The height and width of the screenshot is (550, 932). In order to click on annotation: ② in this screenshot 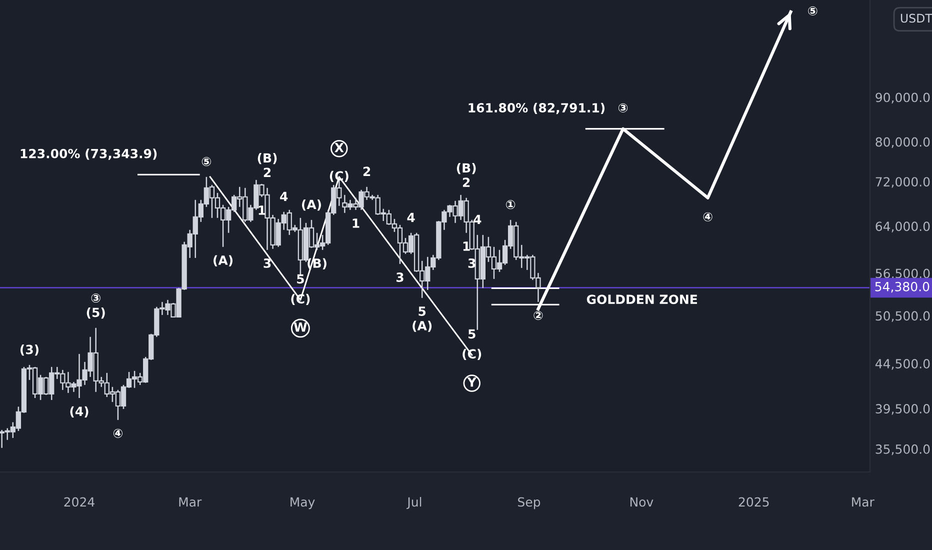, I will do `click(538, 315)`.